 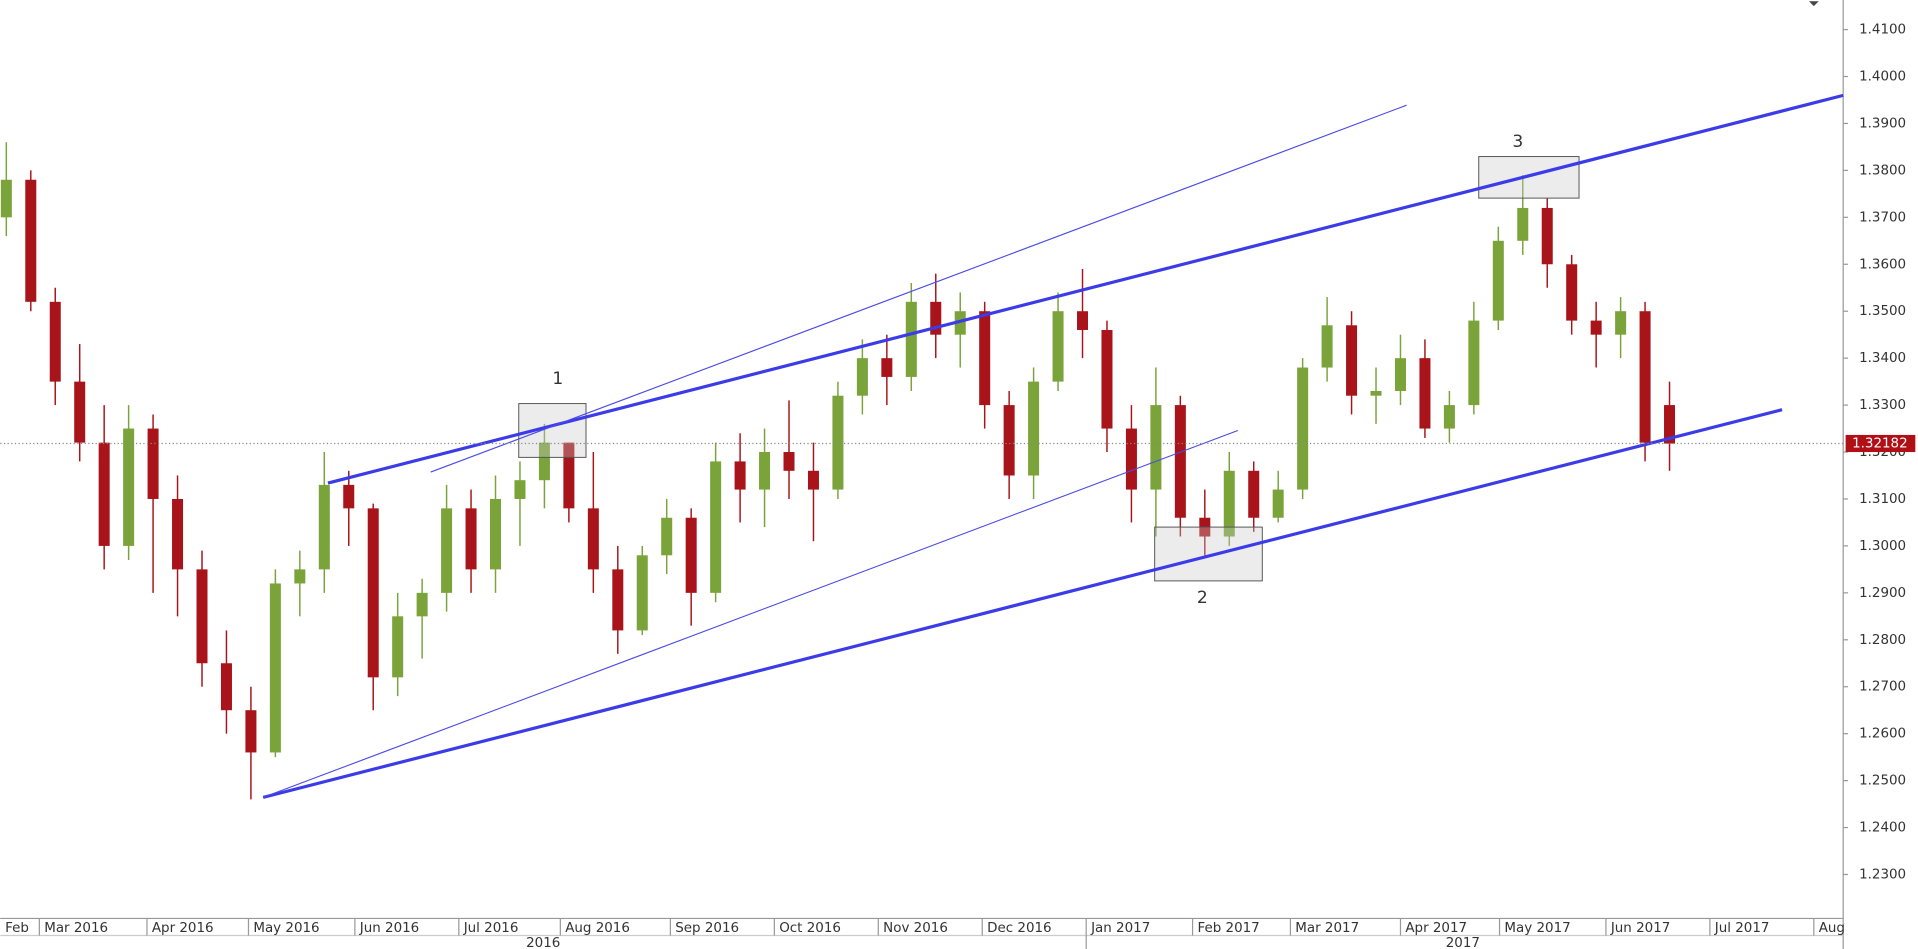 I want to click on x-tick-label: Oct 2016, so click(x=810, y=928).